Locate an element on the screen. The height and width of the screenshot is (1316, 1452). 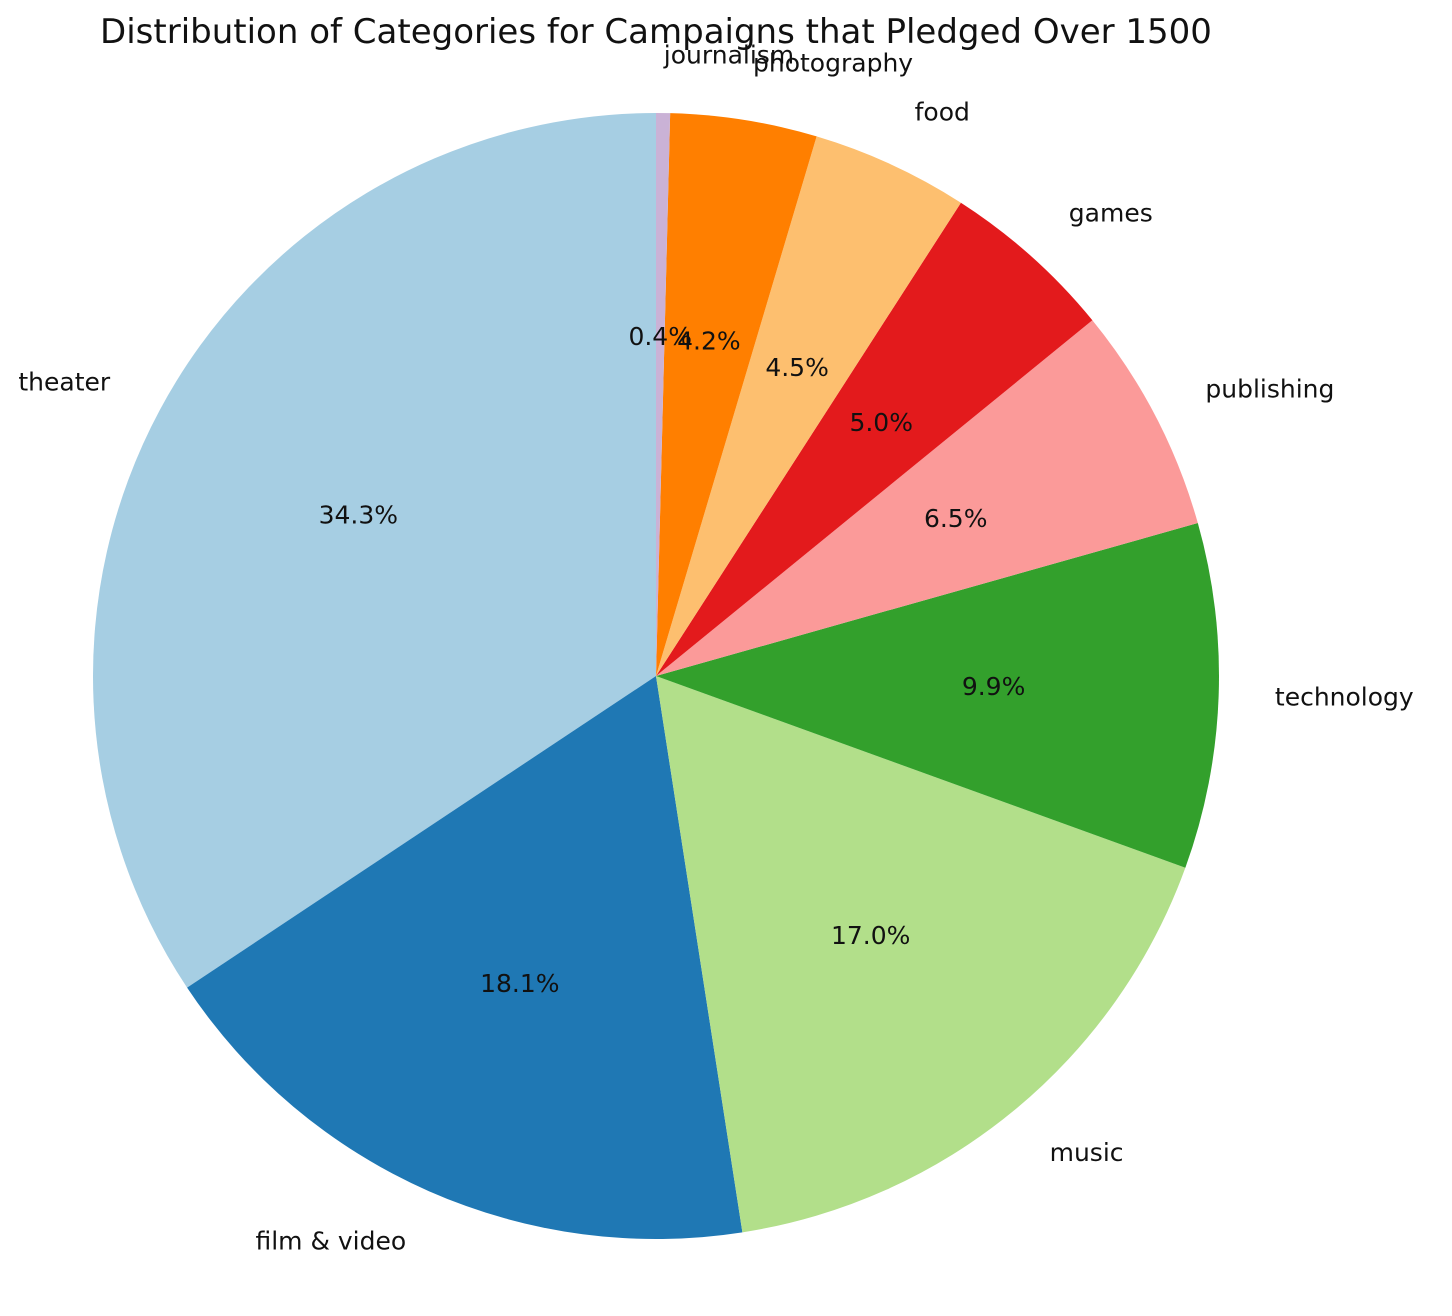
slice-label-technology: technology is located at coordinates (1344, 696).